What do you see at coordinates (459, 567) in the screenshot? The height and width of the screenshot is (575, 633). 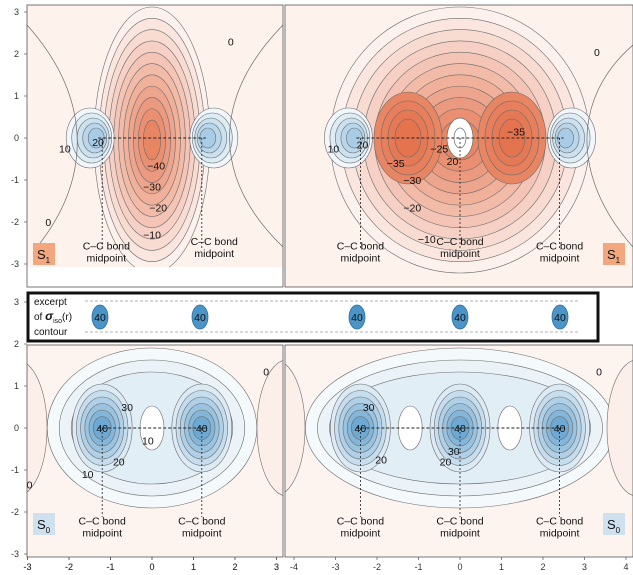 I see `x-tick-label: 0` at bounding box center [459, 567].